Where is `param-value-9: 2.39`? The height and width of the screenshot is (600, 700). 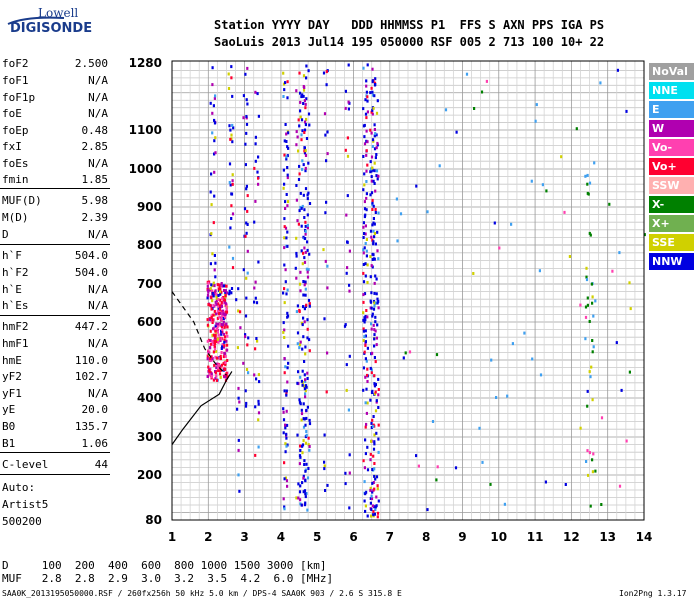 param-value-9: 2.39 is located at coordinates (95, 217).